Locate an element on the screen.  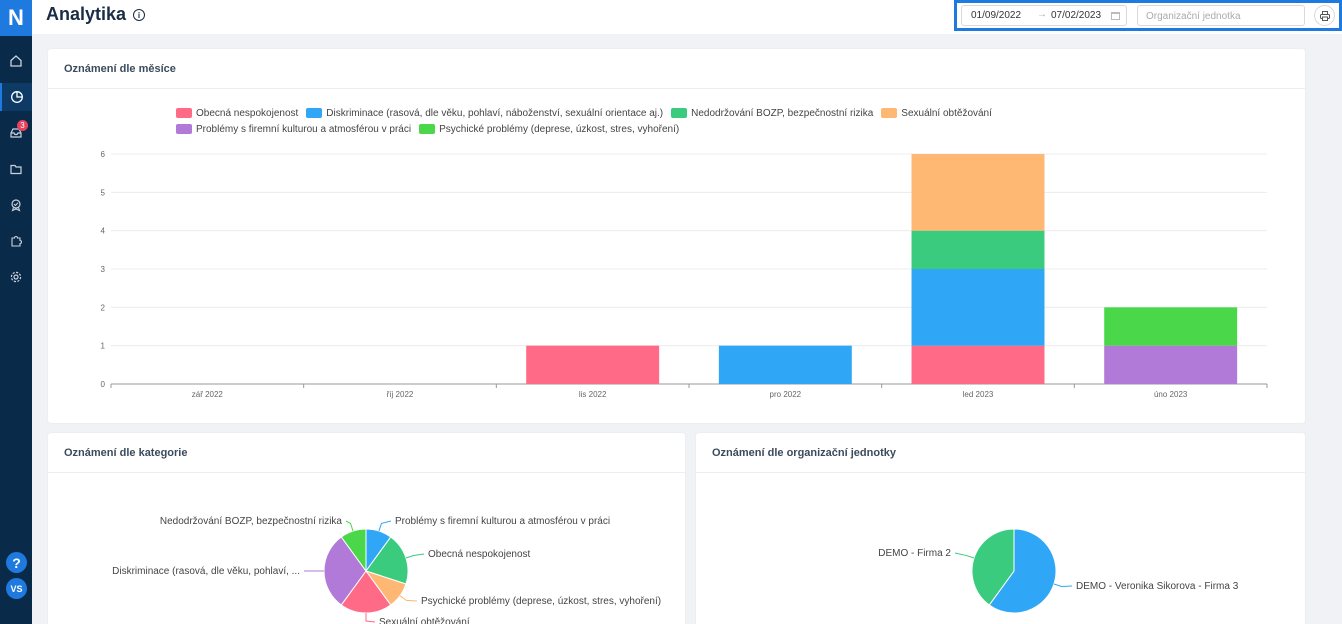
card-title: Oznámení dle kategorie is located at coordinates (366, 453).